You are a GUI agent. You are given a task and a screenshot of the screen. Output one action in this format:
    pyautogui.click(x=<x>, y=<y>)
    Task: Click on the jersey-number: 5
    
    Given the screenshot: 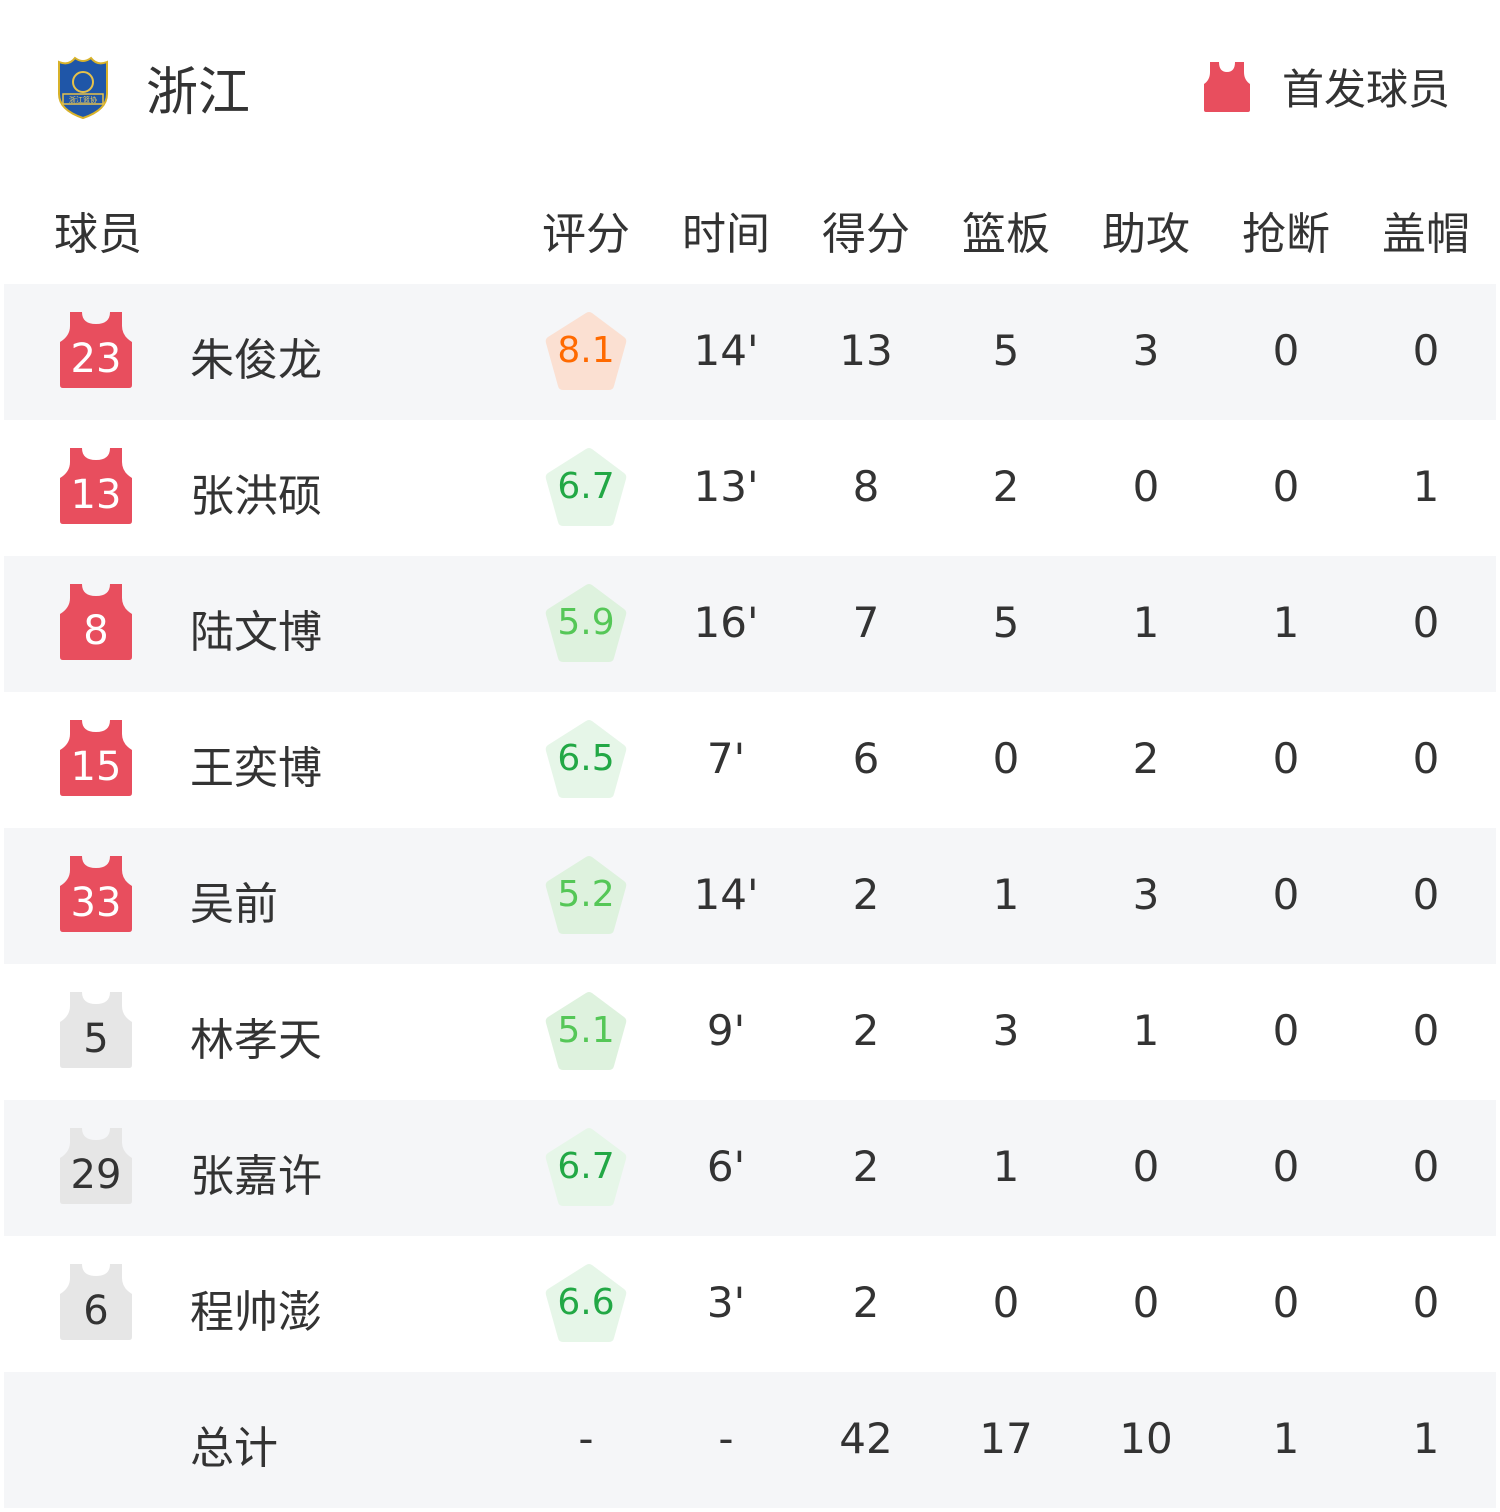 What is the action you would take?
    pyautogui.click(x=96, y=1039)
    